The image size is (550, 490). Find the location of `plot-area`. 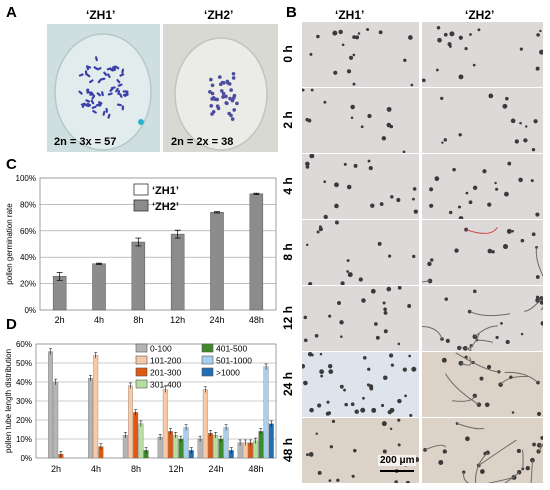

plot-area is located at coordinates (158, 244).